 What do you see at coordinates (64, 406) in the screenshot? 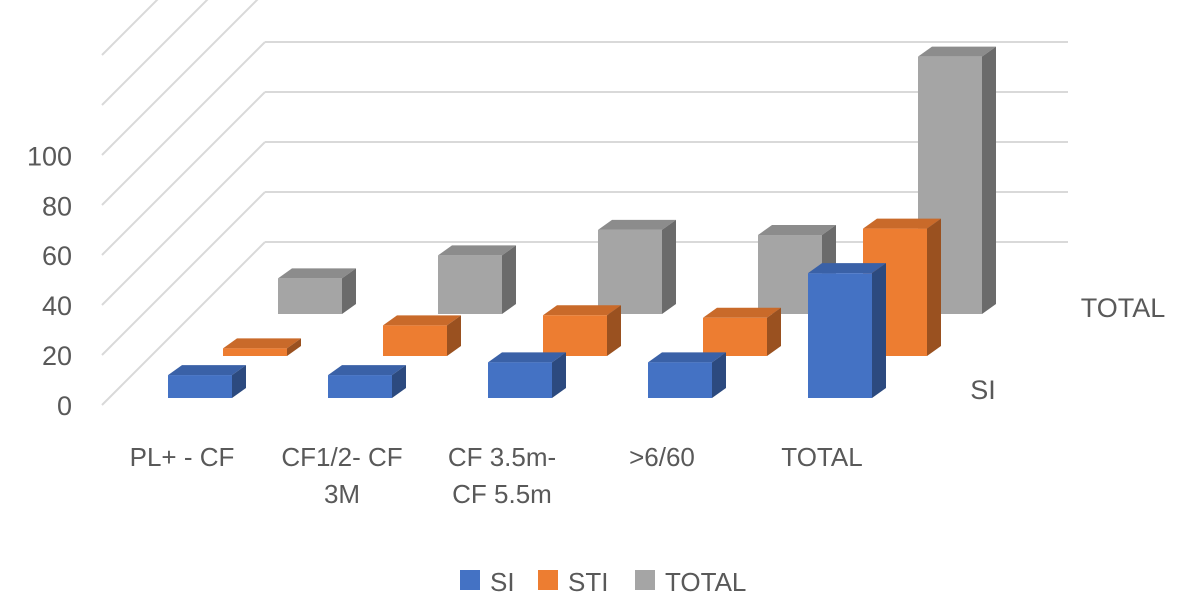
I see `y-tick-label: 0` at bounding box center [64, 406].